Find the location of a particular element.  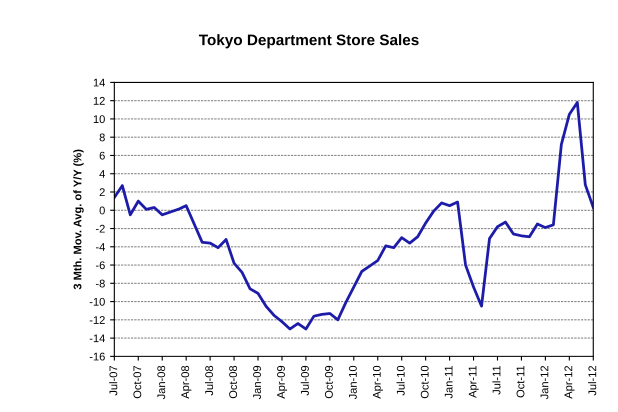

x-tick-label: Jan-09 is located at coordinates (257, 383).